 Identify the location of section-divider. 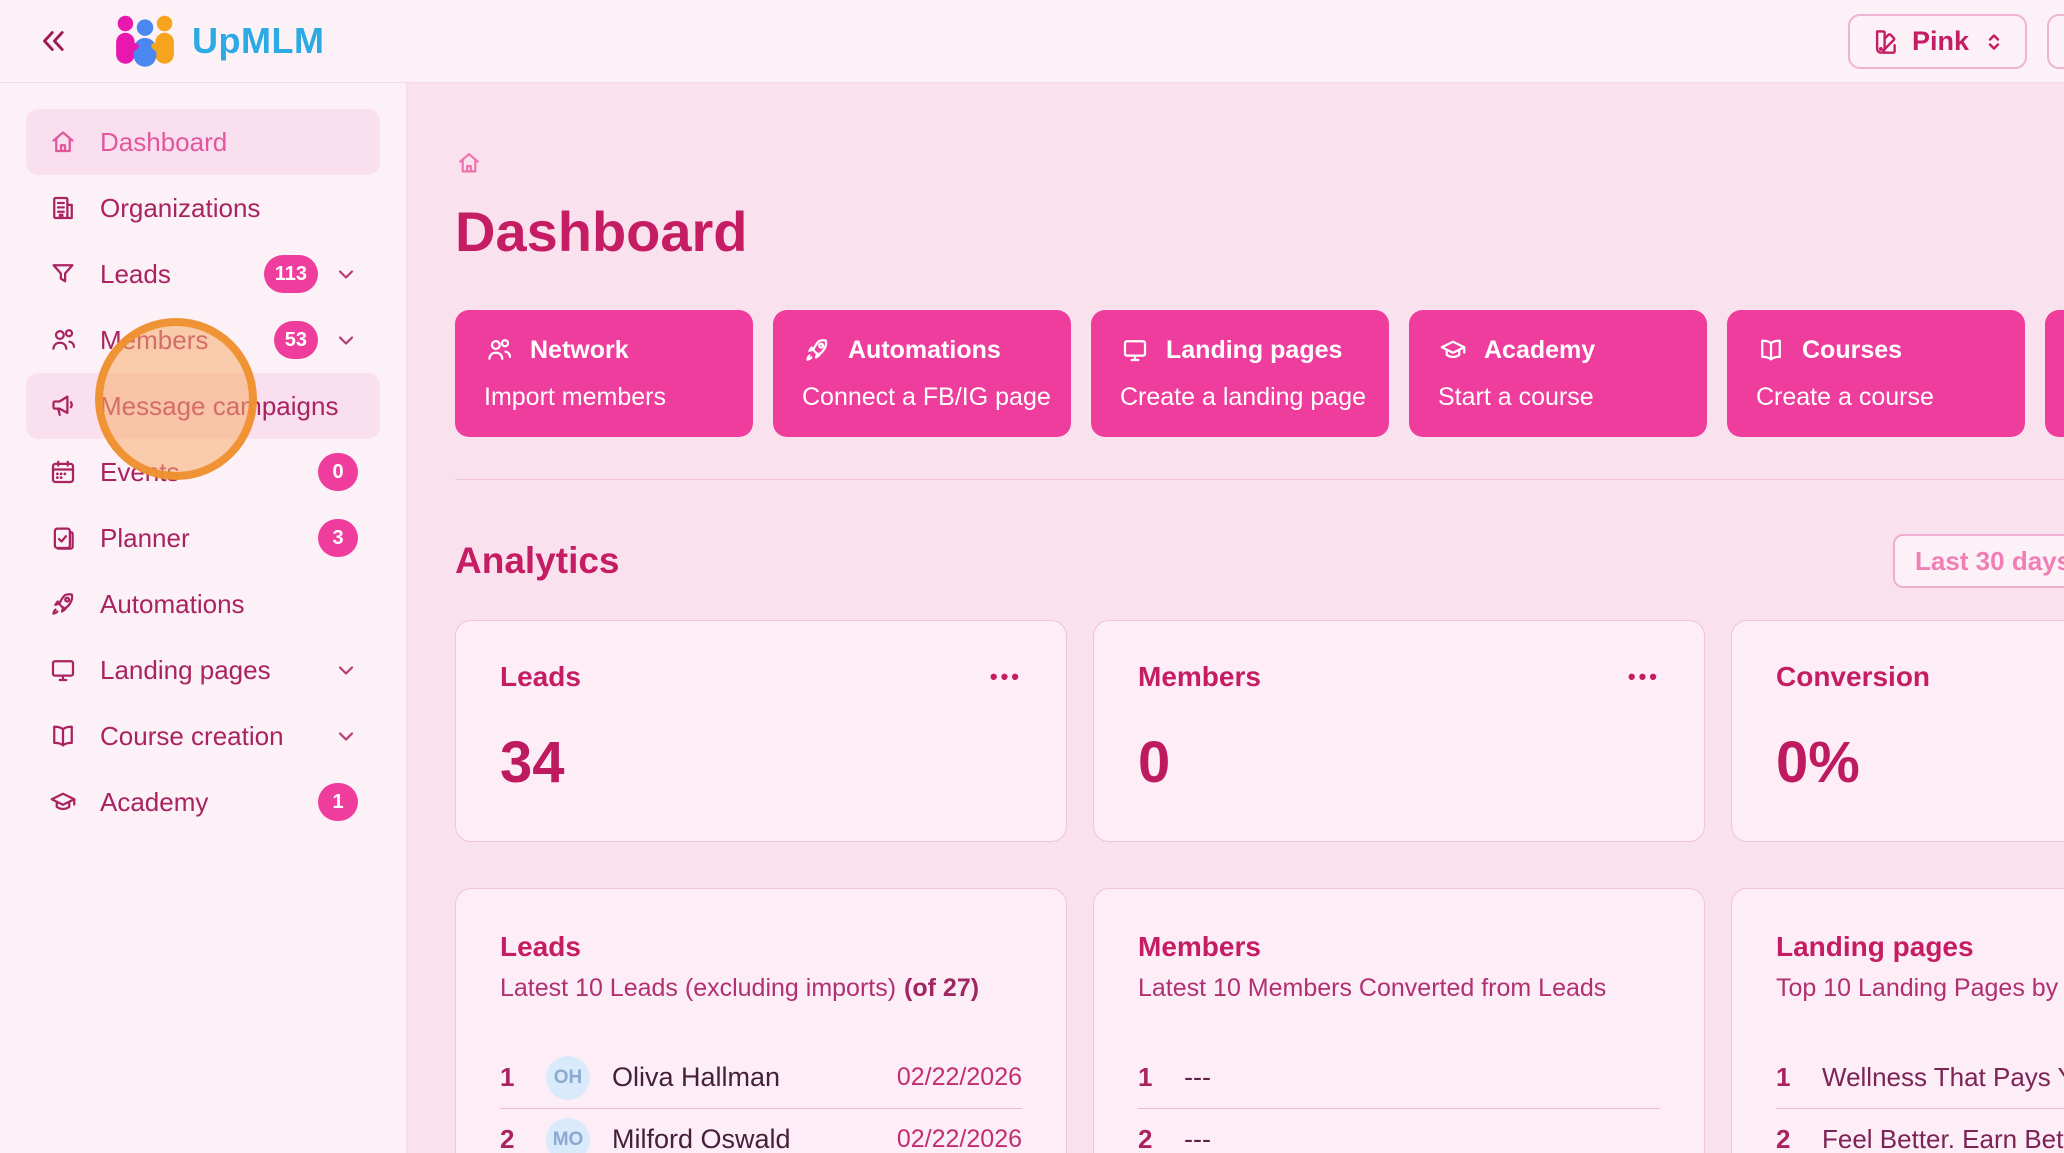
(1259, 479).